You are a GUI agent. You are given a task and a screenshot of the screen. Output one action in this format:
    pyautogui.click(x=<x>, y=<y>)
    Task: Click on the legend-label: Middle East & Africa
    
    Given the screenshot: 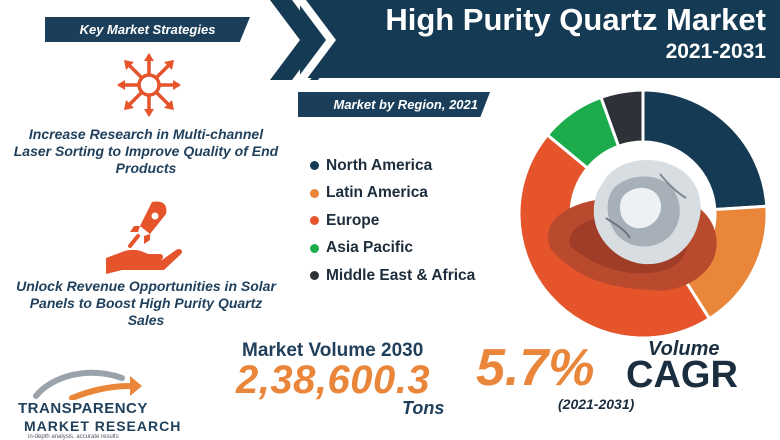 What is the action you would take?
    pyautogui.click(x=401, y=275)
    